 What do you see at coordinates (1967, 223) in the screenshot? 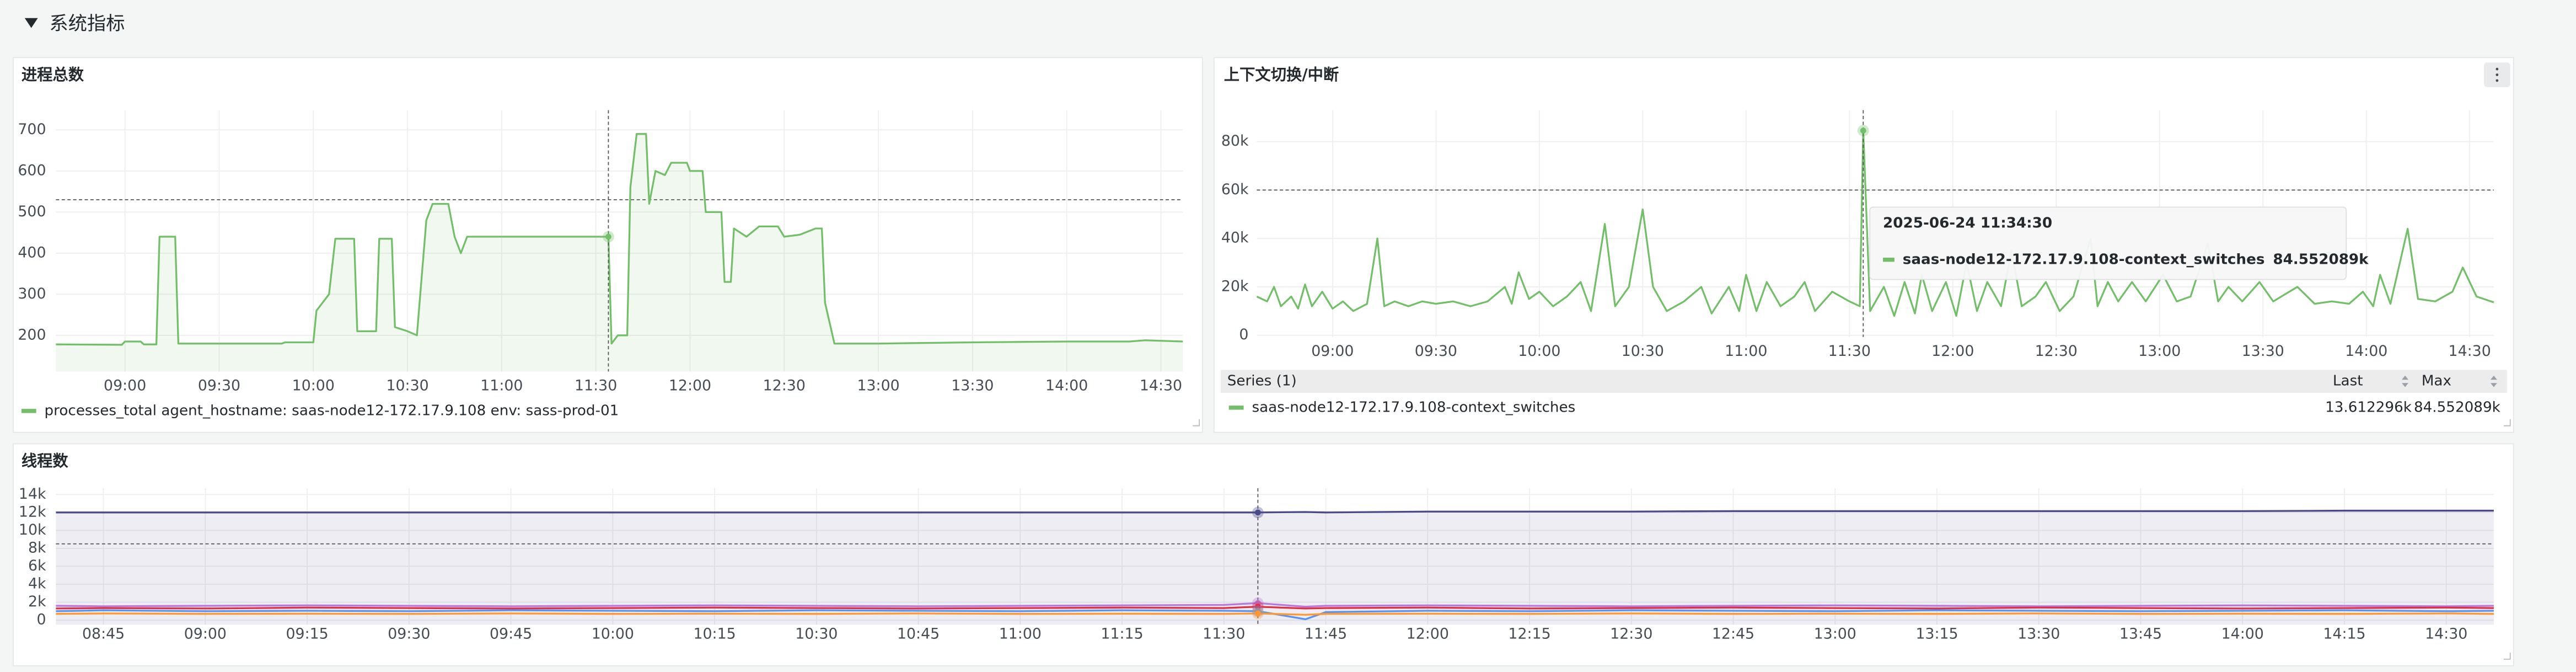
I see `tooltip-time: 2025-06-24 11:34:30` at bounding box center [1967, 223].